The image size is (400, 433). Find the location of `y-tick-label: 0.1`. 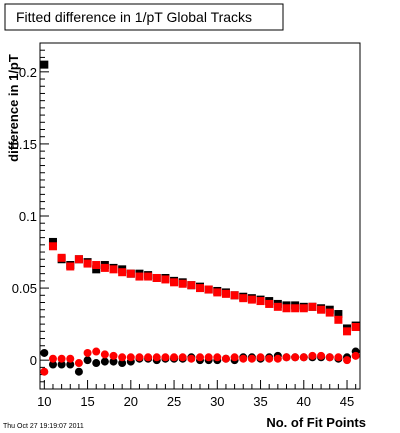

y-tick-label: 0.1 is located at coordinates (28, 216).